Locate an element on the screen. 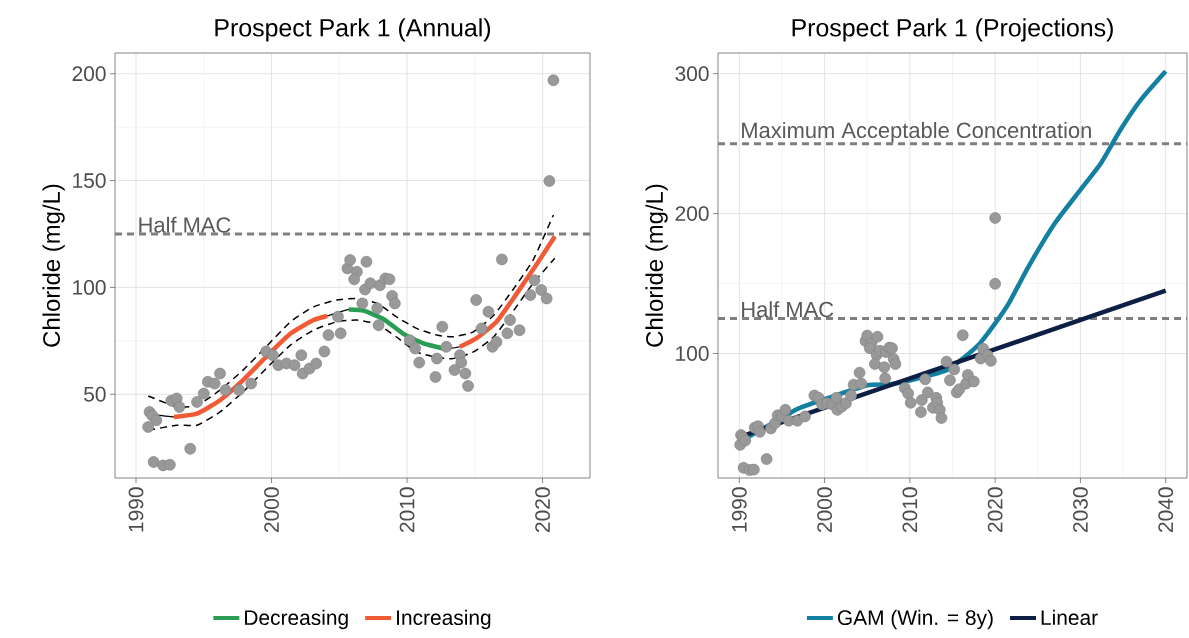 The width and height of the screenshot is (1189, 638). legend-label: Linear is located at coordinates (1069, 617).